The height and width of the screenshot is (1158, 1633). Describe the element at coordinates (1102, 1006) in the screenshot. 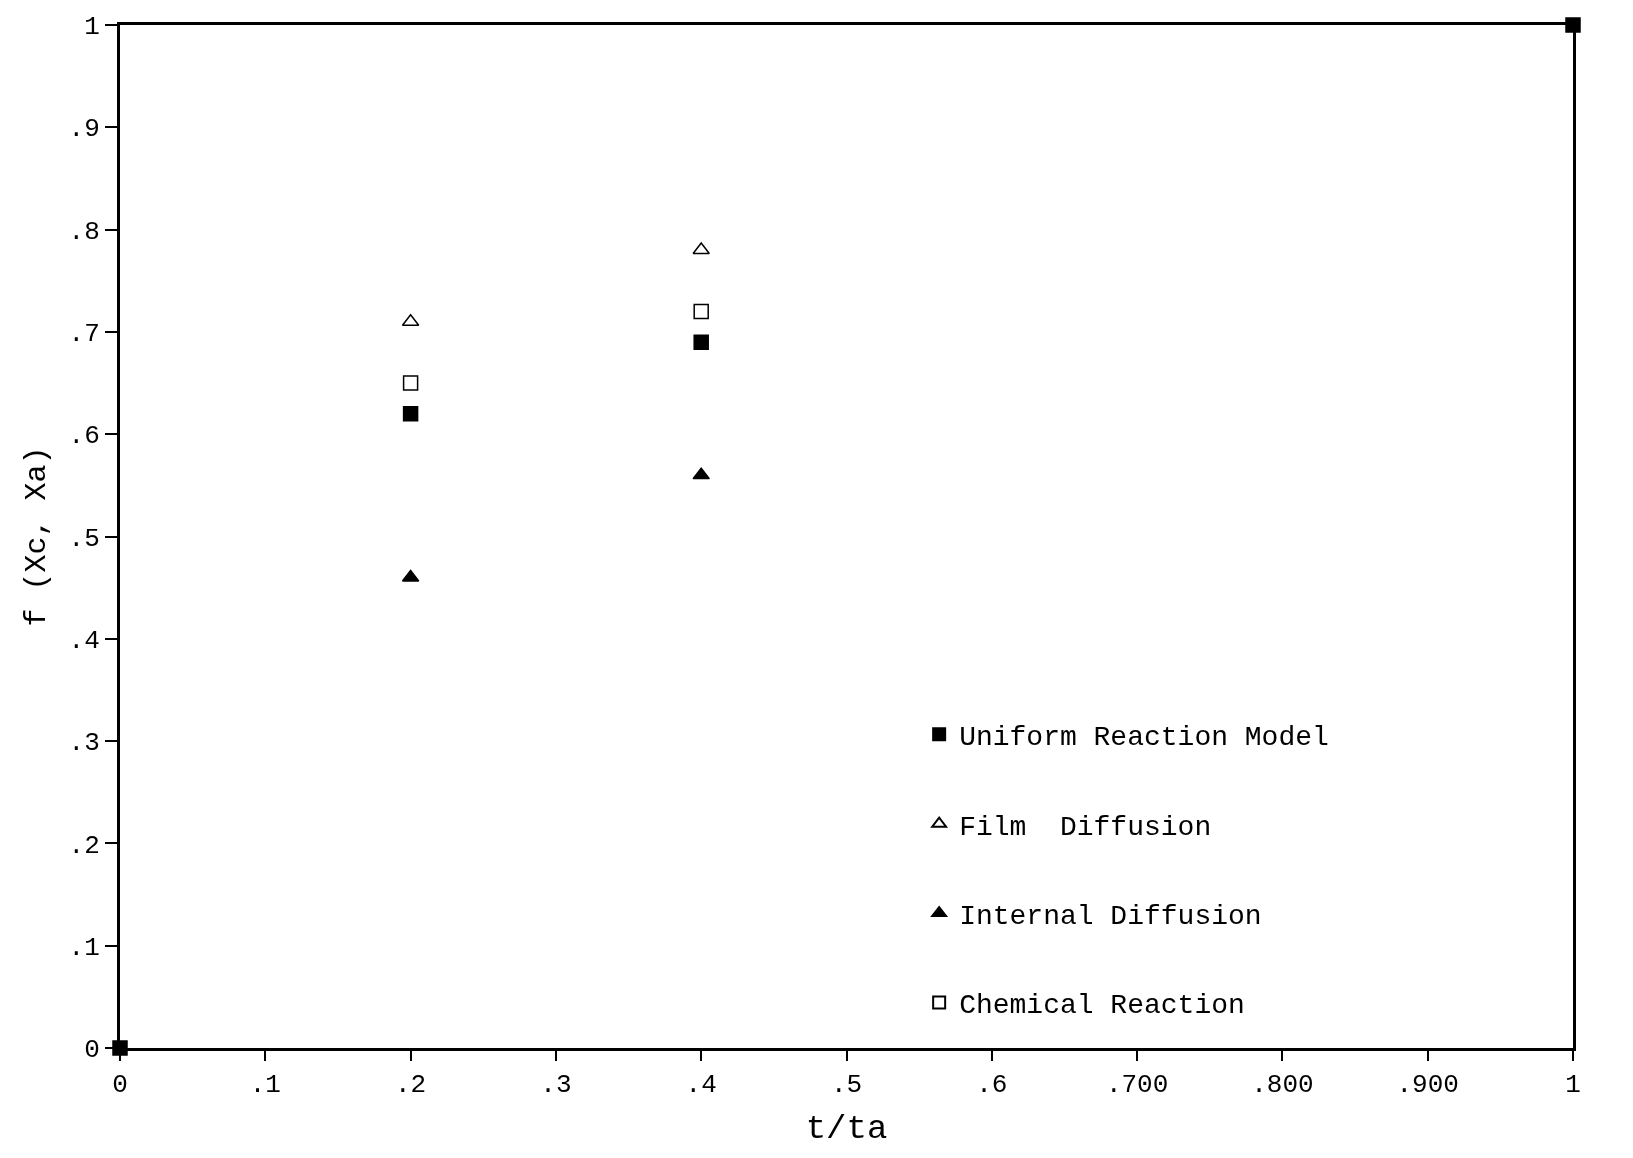

I see `legend-label: Chemical Reaction` at that location.